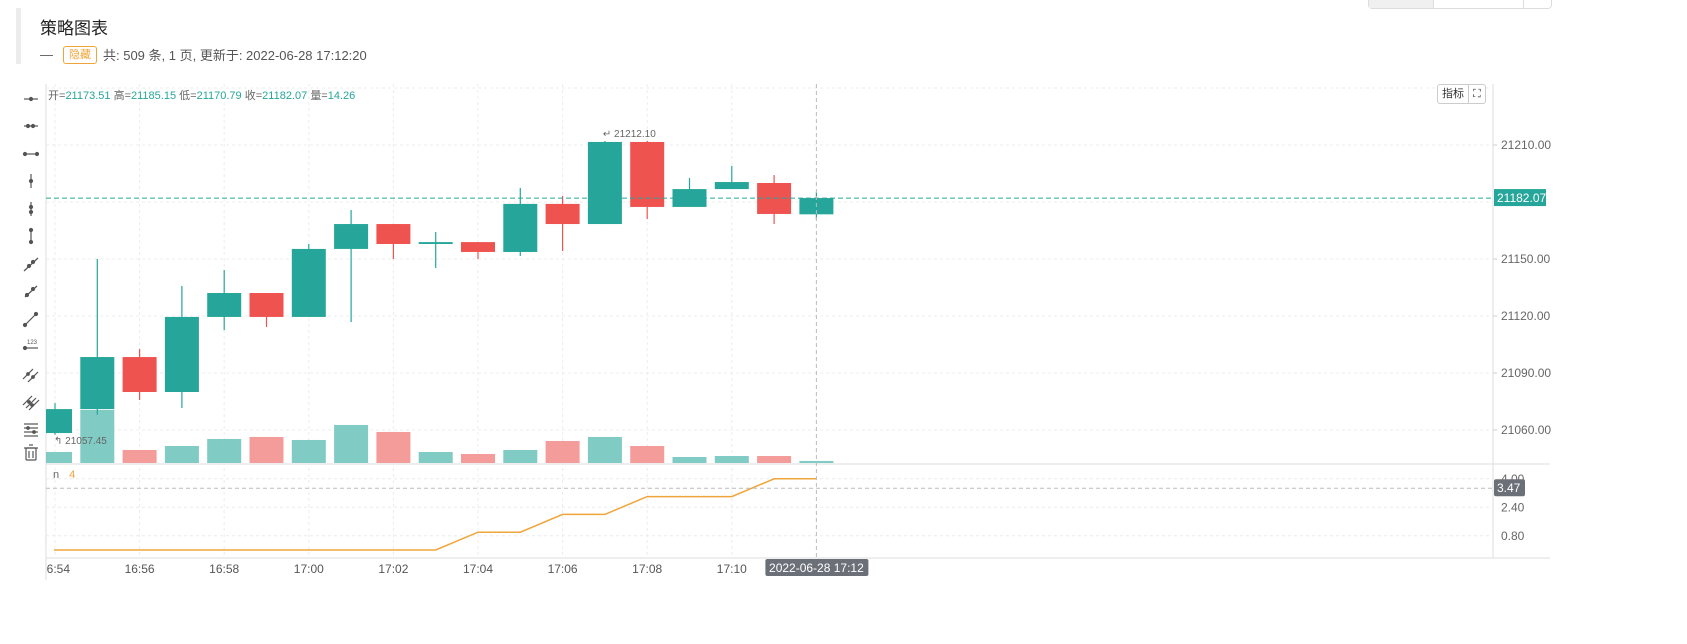  Describe the element at coordinates (55, 569) in the screenshot. I see `time-tick-label: 16:54` at that location.